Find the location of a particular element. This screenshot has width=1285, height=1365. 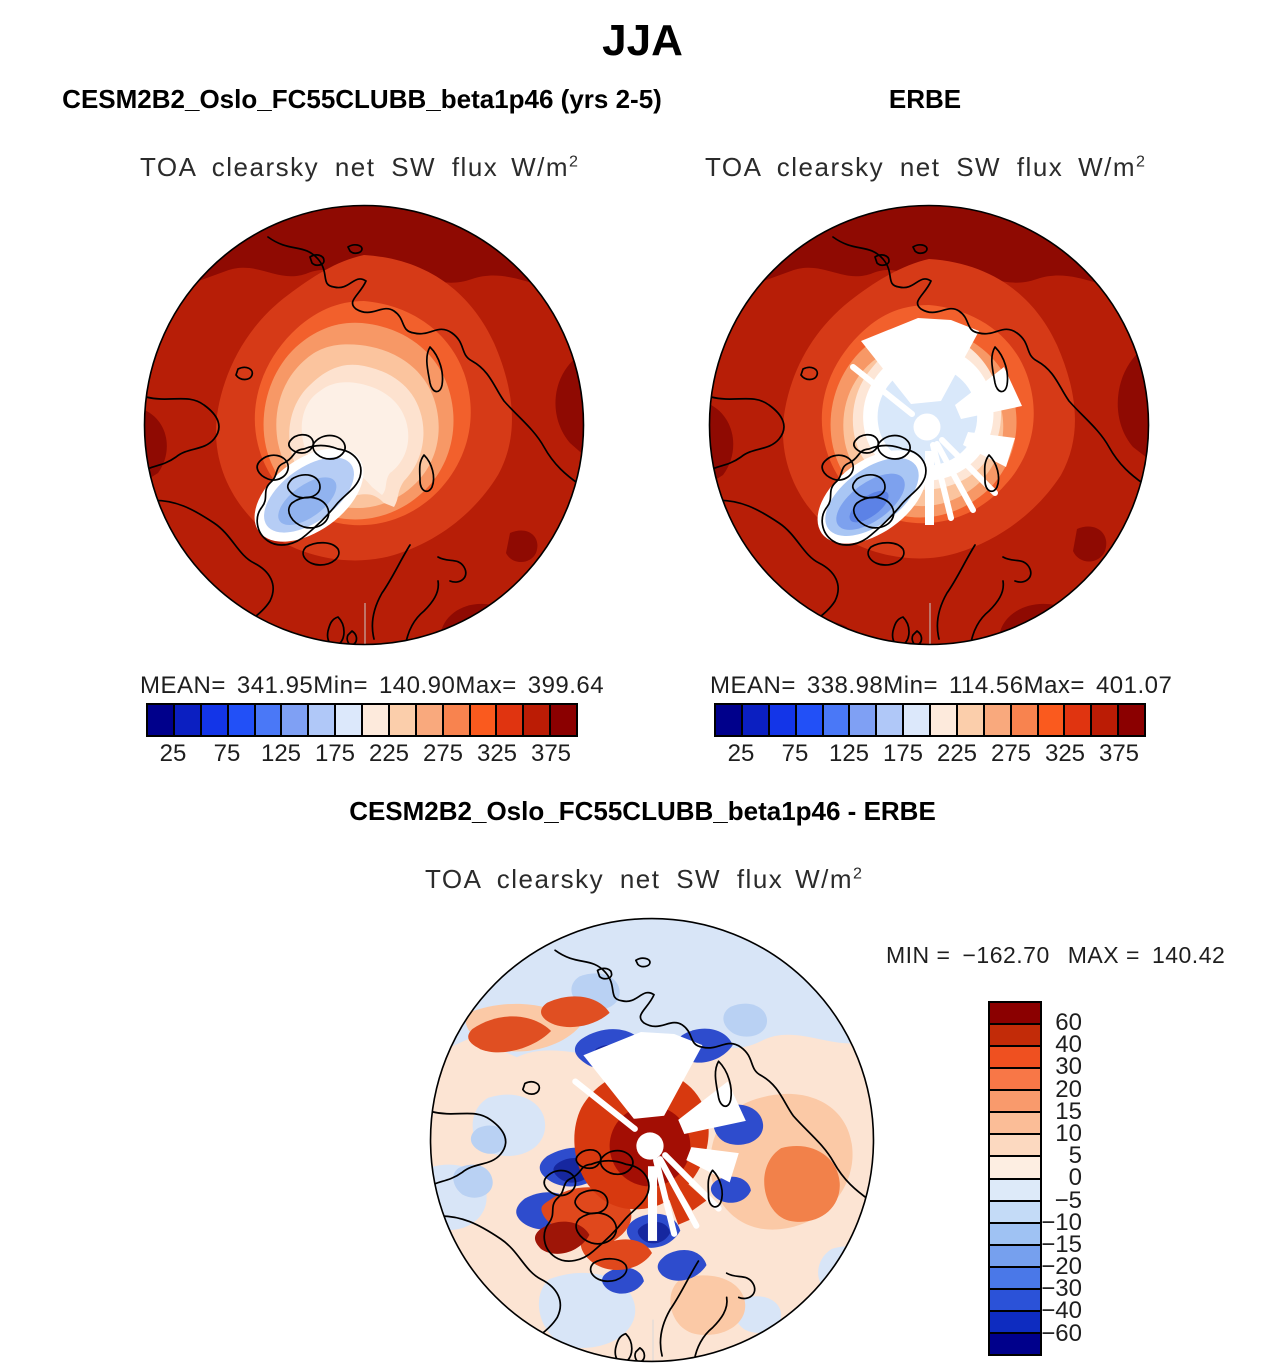

colorbar-label: 10 is located at coordinates (1068, 1133).